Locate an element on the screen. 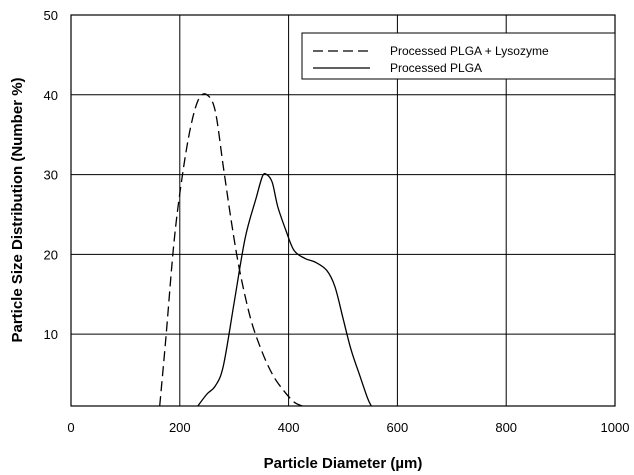 This screenshot has height=475, width=634. legend-box is located at coordinates (458, 56).